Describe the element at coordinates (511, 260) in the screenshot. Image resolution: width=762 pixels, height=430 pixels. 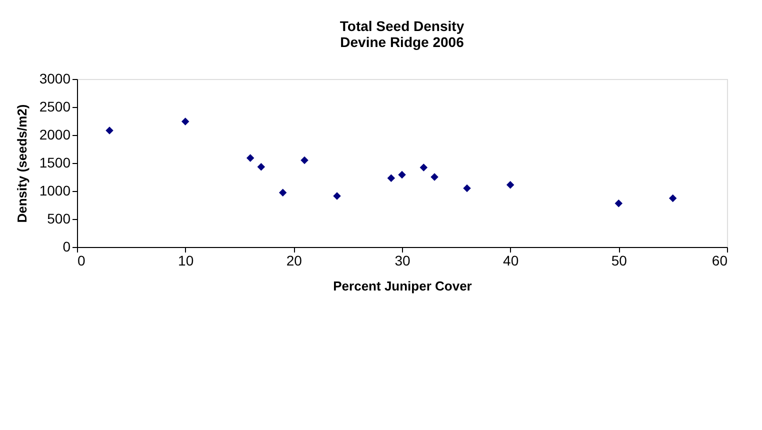
I see `x-tick-label: 40` at that location.